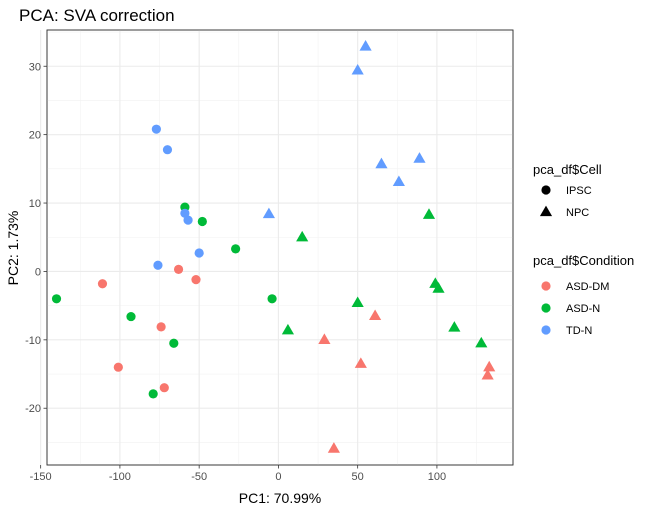  What do you see at coordinates (583, 260) in the screenshot?
I see `color-legend-title: pca_df$Condition` at bounding box center [583, 260].